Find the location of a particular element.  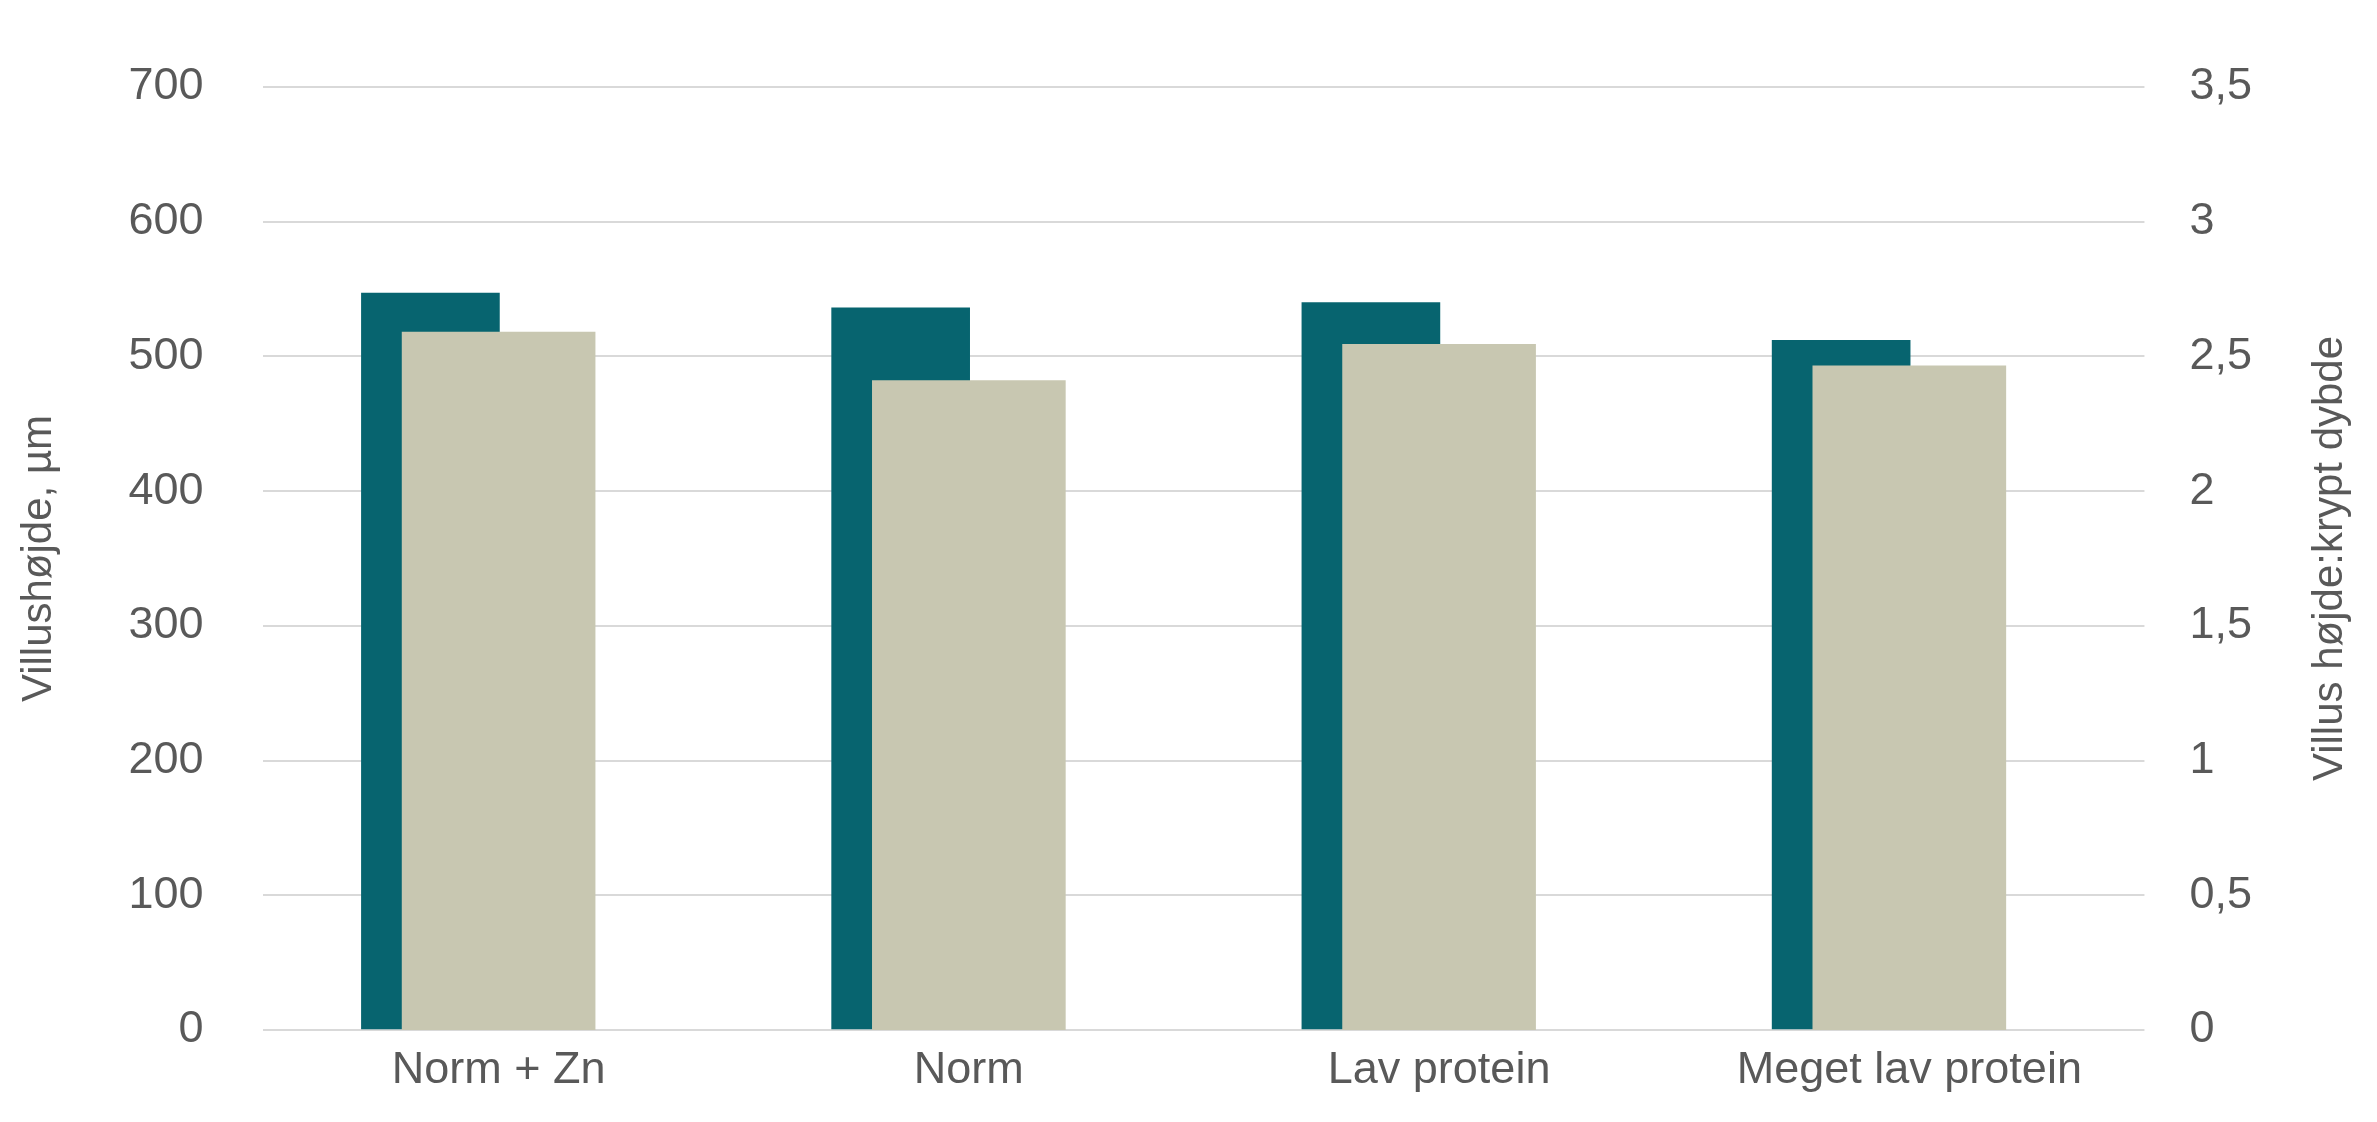

y-axis-title: Villushøjde, µm is located at coordinates (36, 558).